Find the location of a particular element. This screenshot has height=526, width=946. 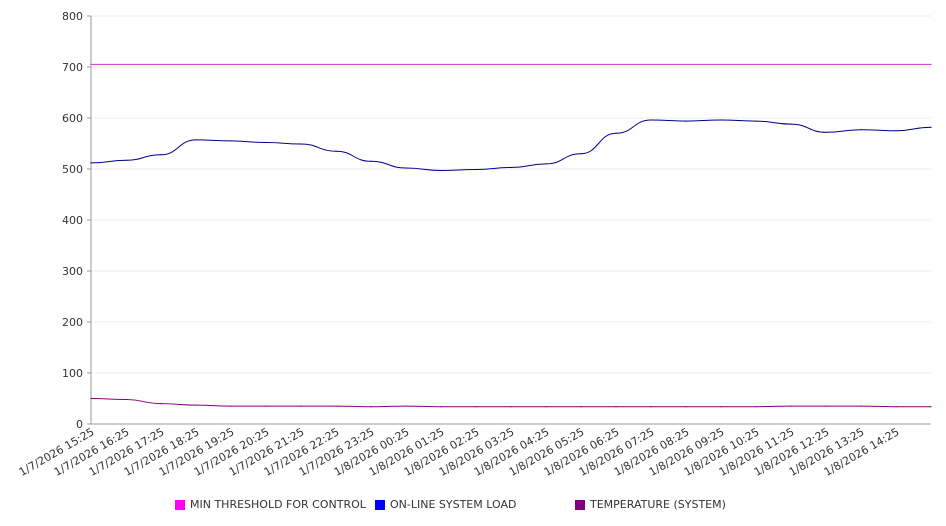

y-axis: 0 100 200 300 400 500 600 700 800 is located at coordinates (77, 220).